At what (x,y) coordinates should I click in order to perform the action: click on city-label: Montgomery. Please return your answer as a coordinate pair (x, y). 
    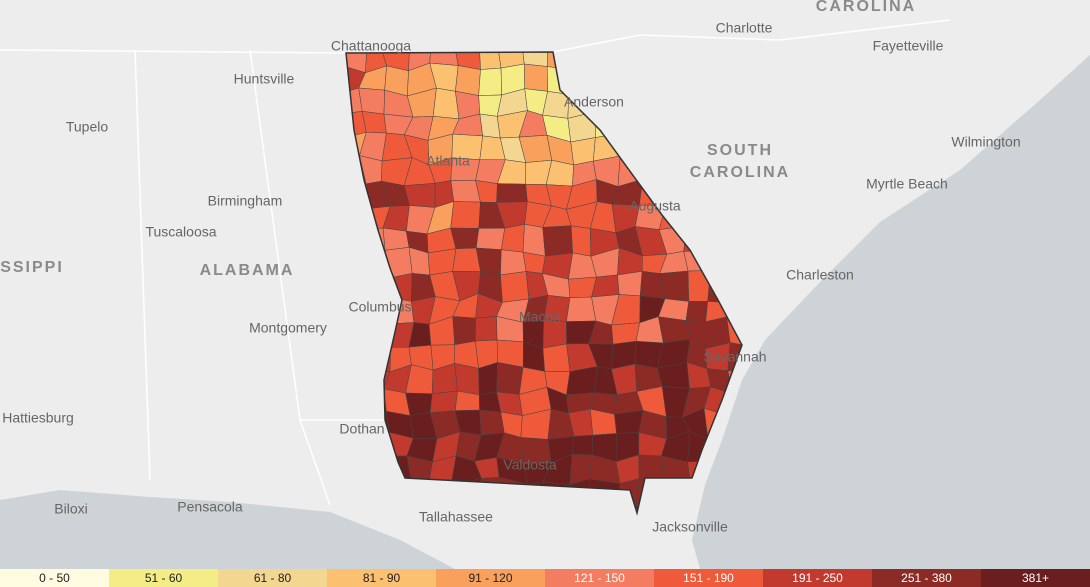
    Looking at the image, I should click on (288, 328).